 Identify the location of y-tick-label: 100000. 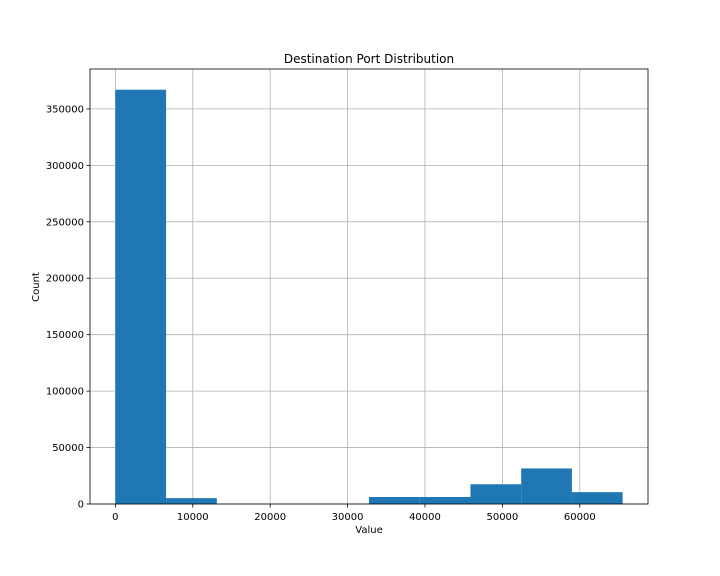
(65, 392).